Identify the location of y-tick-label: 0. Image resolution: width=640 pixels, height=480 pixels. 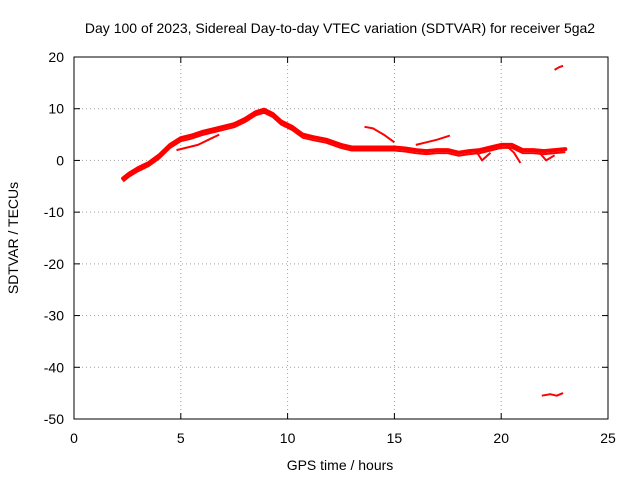
(60, 160).